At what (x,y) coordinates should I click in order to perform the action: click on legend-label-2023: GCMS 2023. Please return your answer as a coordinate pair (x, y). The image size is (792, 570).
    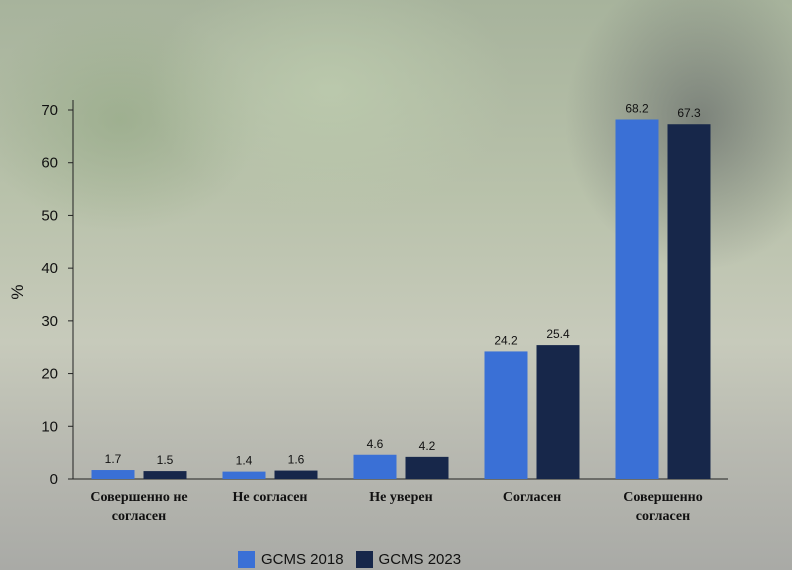
    Looking at the image, I should click on (420, 559).